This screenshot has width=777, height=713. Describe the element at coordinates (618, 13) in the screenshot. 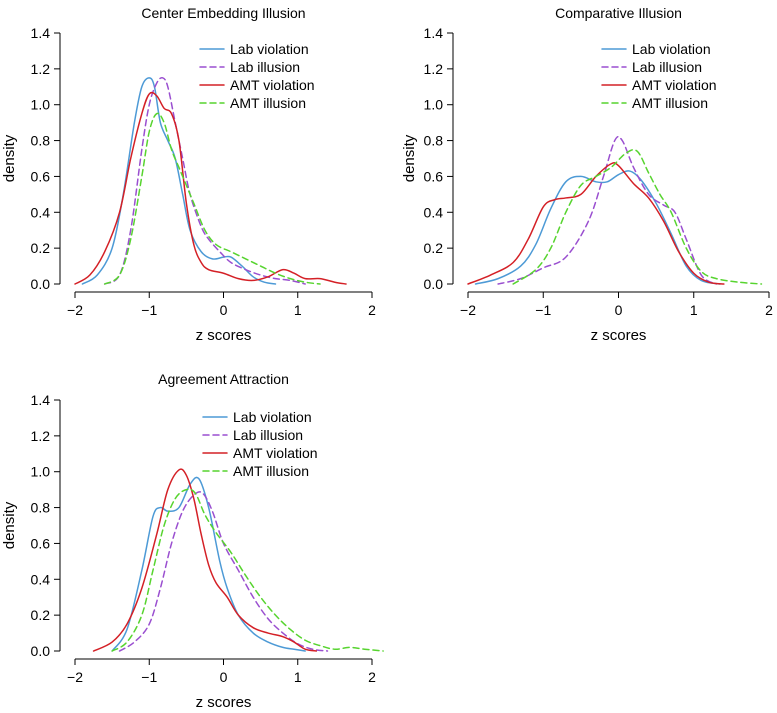

I see `chart-title: Comparative Illusion` at that location.